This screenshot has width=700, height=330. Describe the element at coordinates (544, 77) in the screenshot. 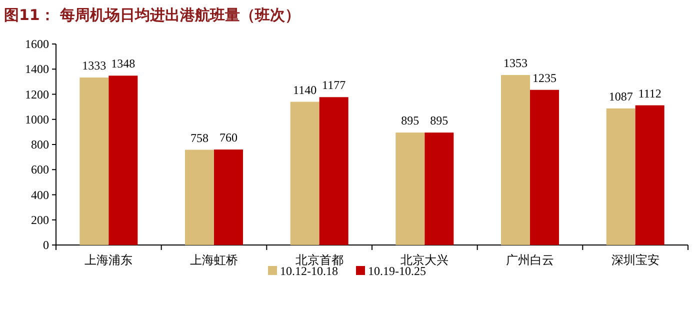

I see `data-label: 1235` at that location.